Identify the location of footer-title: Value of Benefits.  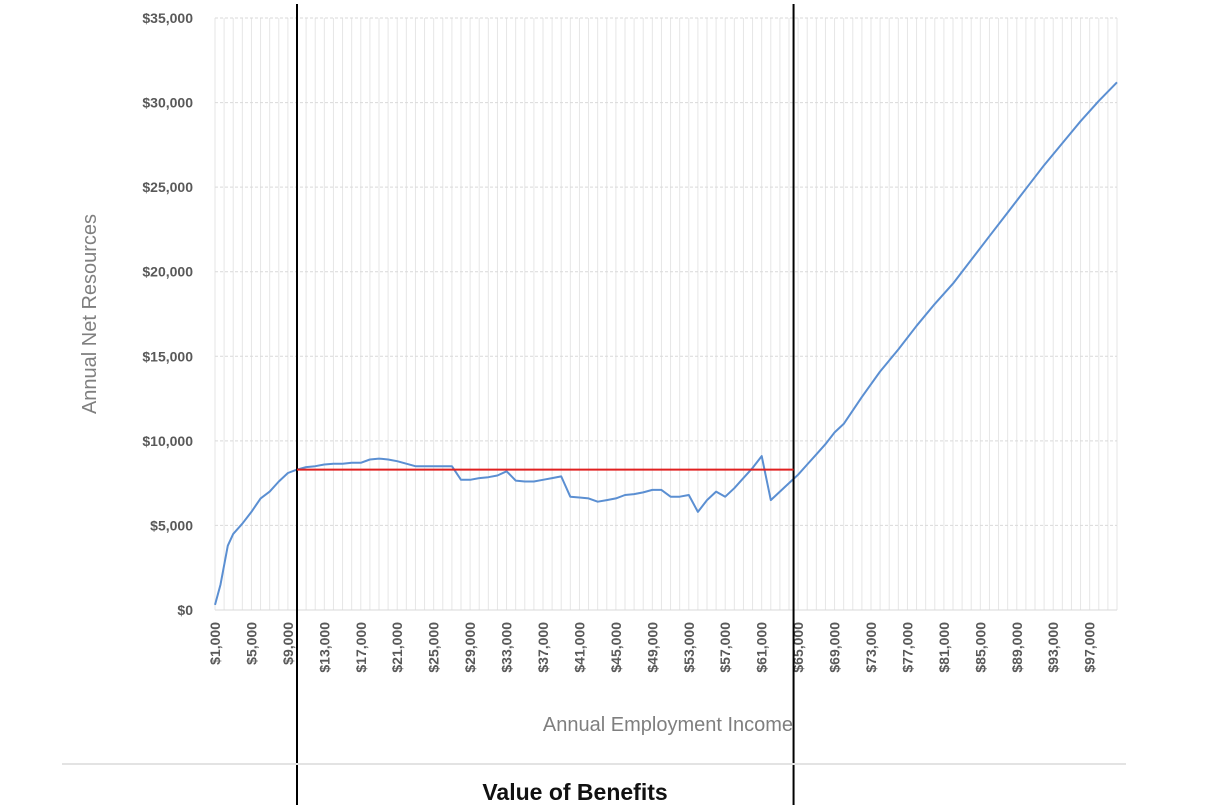
(574, 792).